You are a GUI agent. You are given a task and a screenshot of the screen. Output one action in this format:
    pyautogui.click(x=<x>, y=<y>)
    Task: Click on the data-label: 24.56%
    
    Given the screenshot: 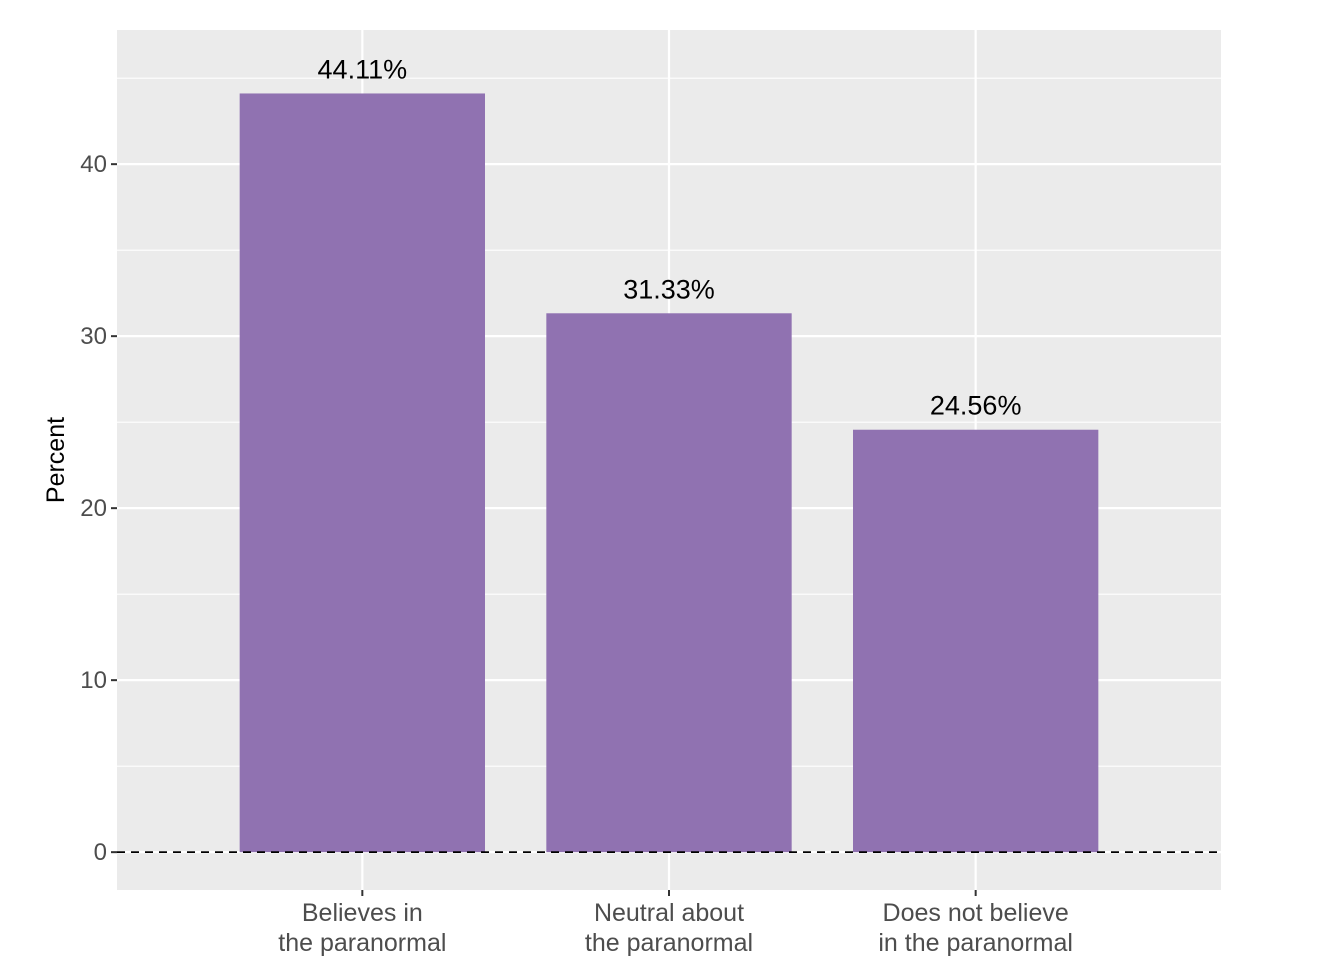 What is the action you would take?
    pyautogui.click(x=976, y=406)
    